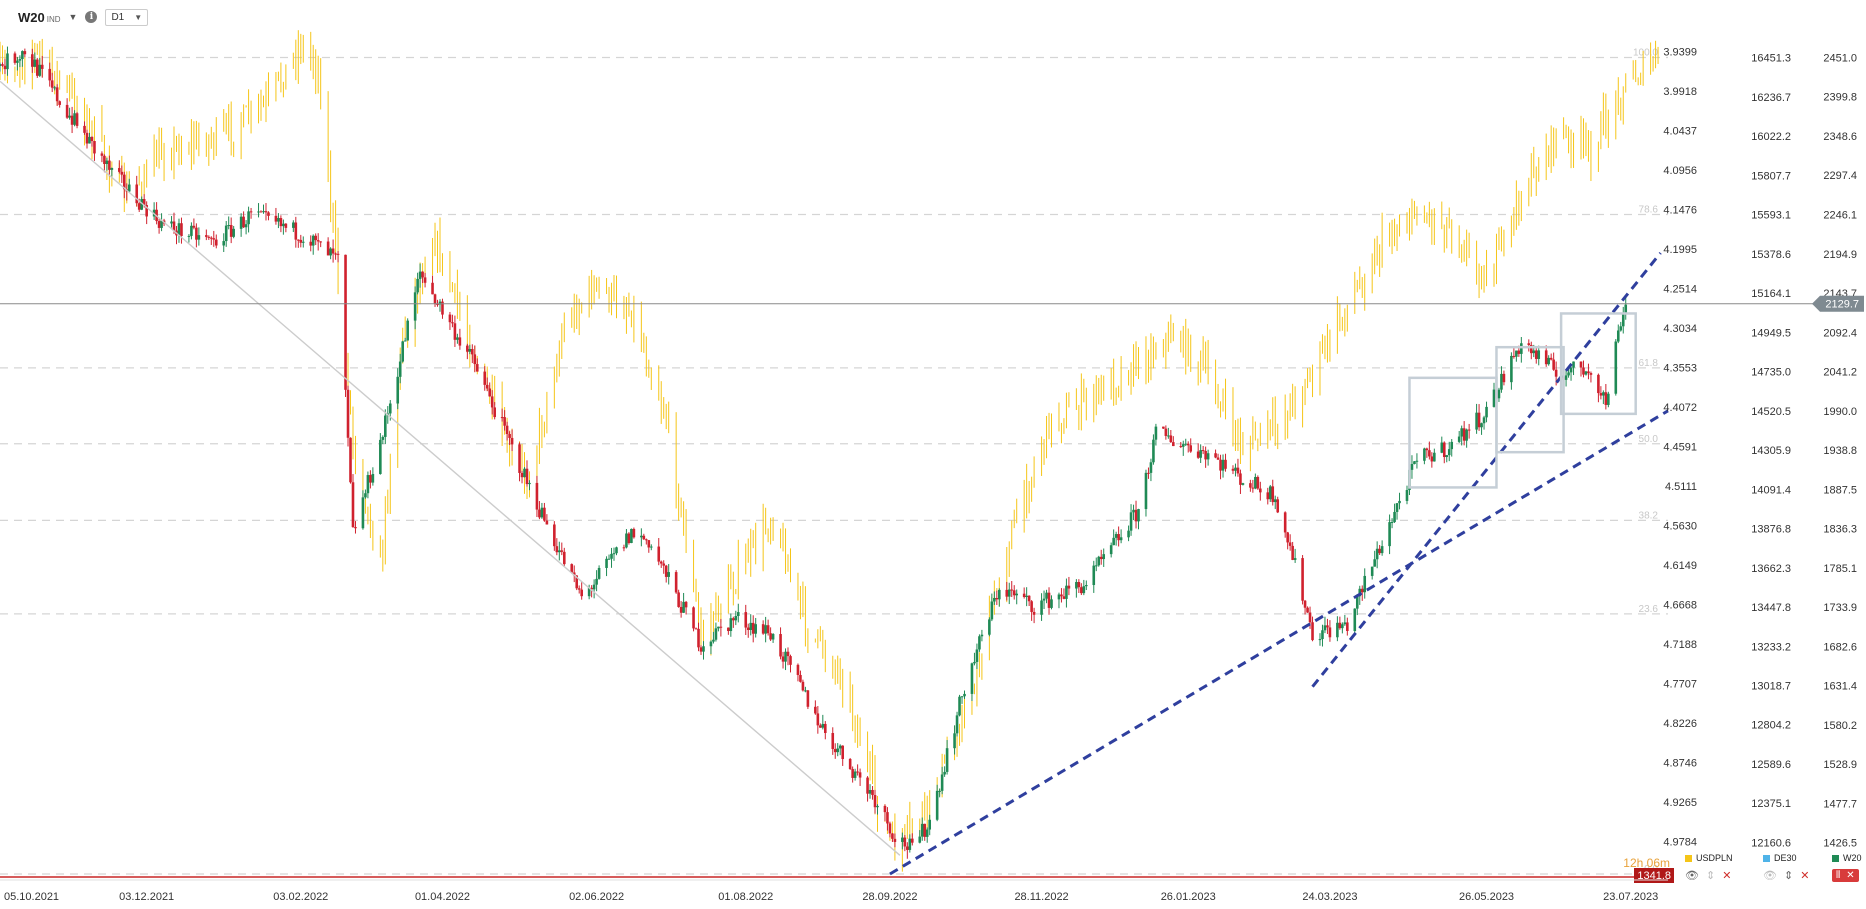 Image resolution: width=1866 pixels, height=909 pixels. Describe the element at coordinates (1840, 412) in the screenshot. I see `axis-tick-label: 1990.0` at that location.